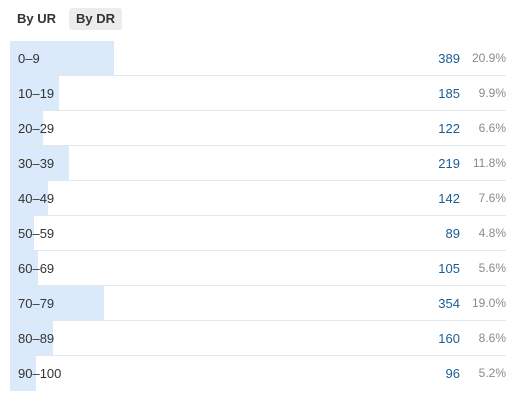 This screenshot has height=401, width=520. Describe the element at coordinates (36, 233) in the screenshot. I see `range-label: 50–59` at that location.